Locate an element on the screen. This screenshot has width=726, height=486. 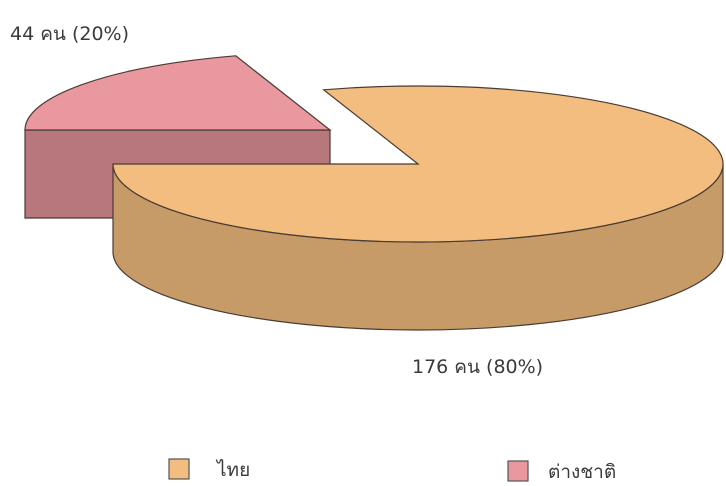
legend-swatch-thai is located at coordinates (179, 469).